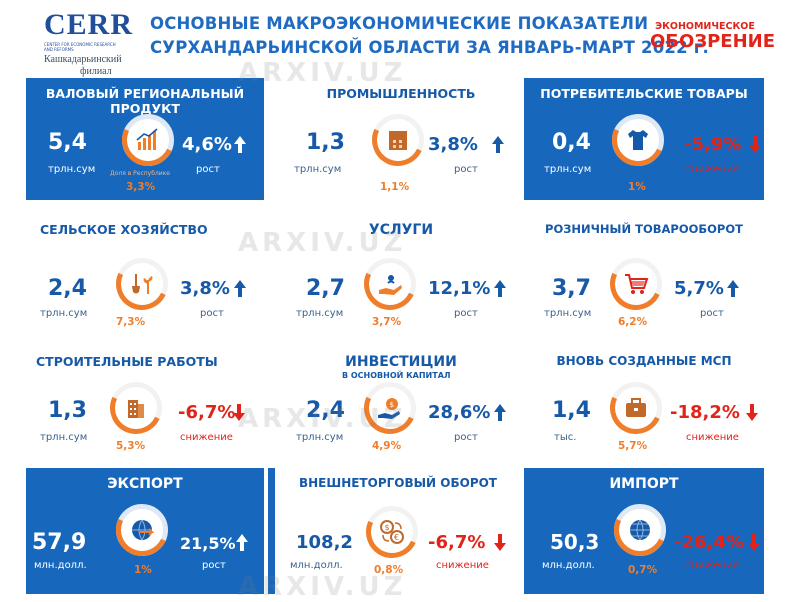 This screenshot has height=602, width=800. What do you see at coordinates (387, 446) in the screenshot?
I see `card-share: 4,9%` at bounding box center [387, 446].